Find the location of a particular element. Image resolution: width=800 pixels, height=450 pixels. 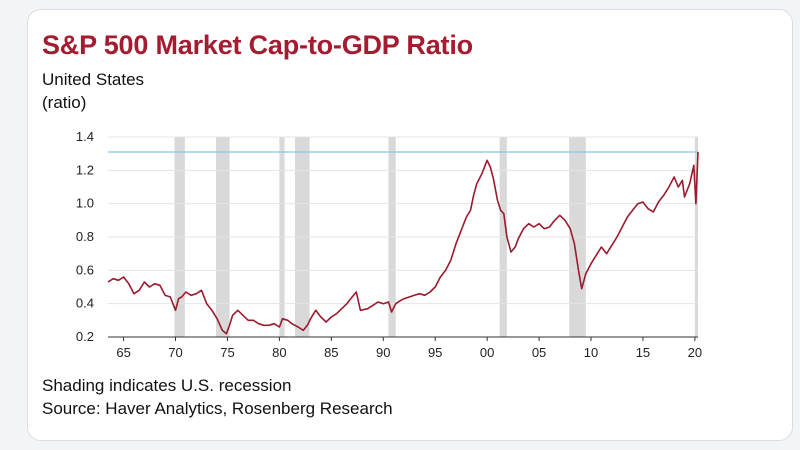

x-tick-label: 70 is located at coordinates (175, 352).